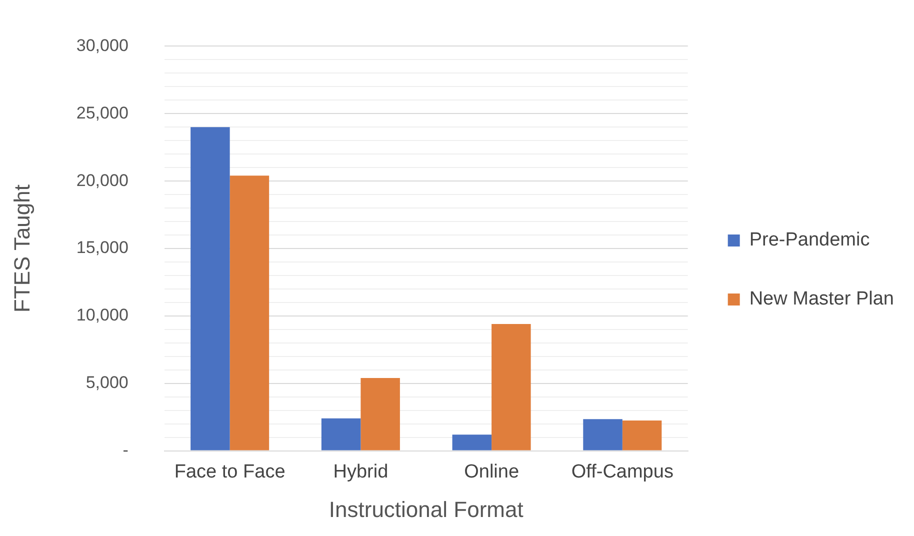 The height and width of the screenshot is (536, 914). Describe the element at coordinates (492, 471) in the screenshot. I see `x-tick-label: Online` at that location.